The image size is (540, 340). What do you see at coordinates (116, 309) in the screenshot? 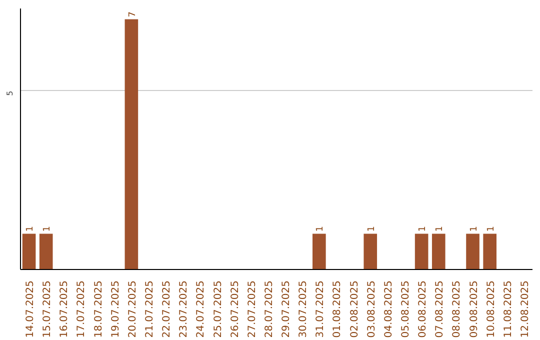
I see `x-tick-label: 19.07.2025` at bounding box center [116, 309].